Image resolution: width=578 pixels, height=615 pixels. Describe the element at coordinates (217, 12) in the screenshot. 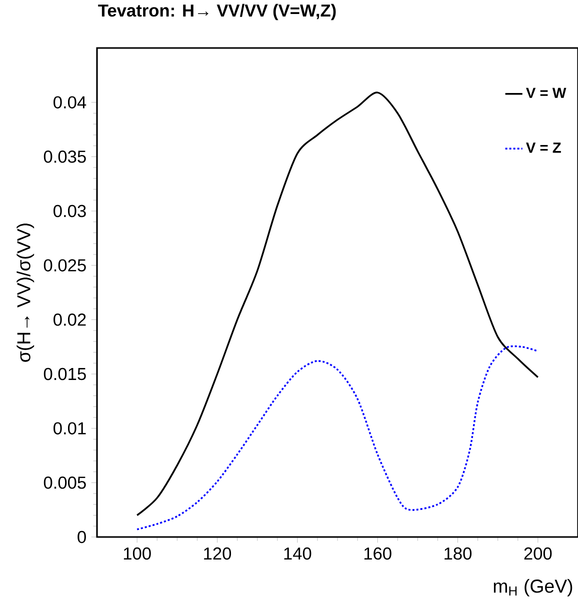

I see `chart-title: Tevatron: H→ VV/VV (V=W,Z)` at that location.